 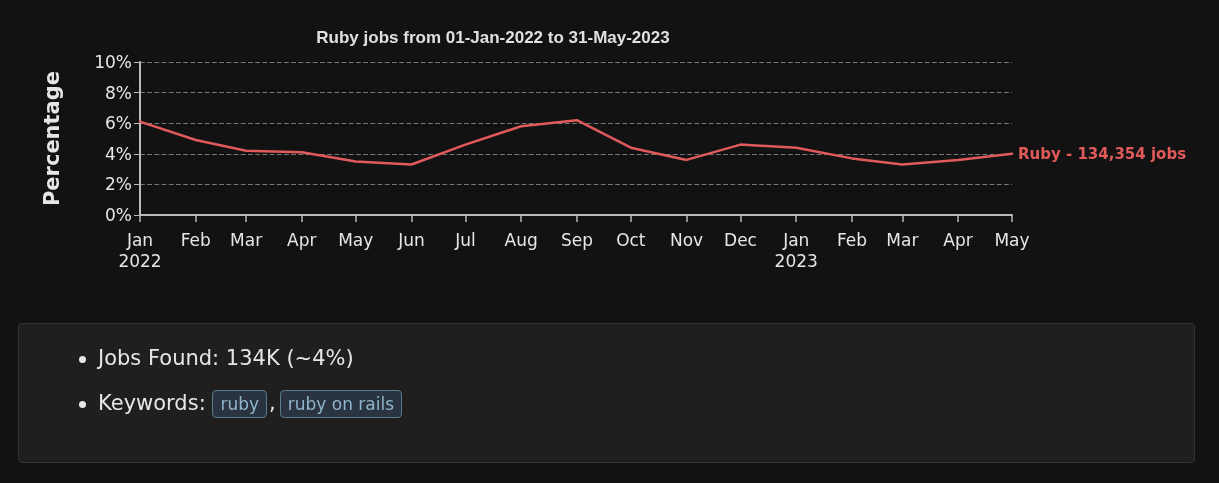 I want to click on x-tick-label: Jan 2023, so click(x=796, y=250).